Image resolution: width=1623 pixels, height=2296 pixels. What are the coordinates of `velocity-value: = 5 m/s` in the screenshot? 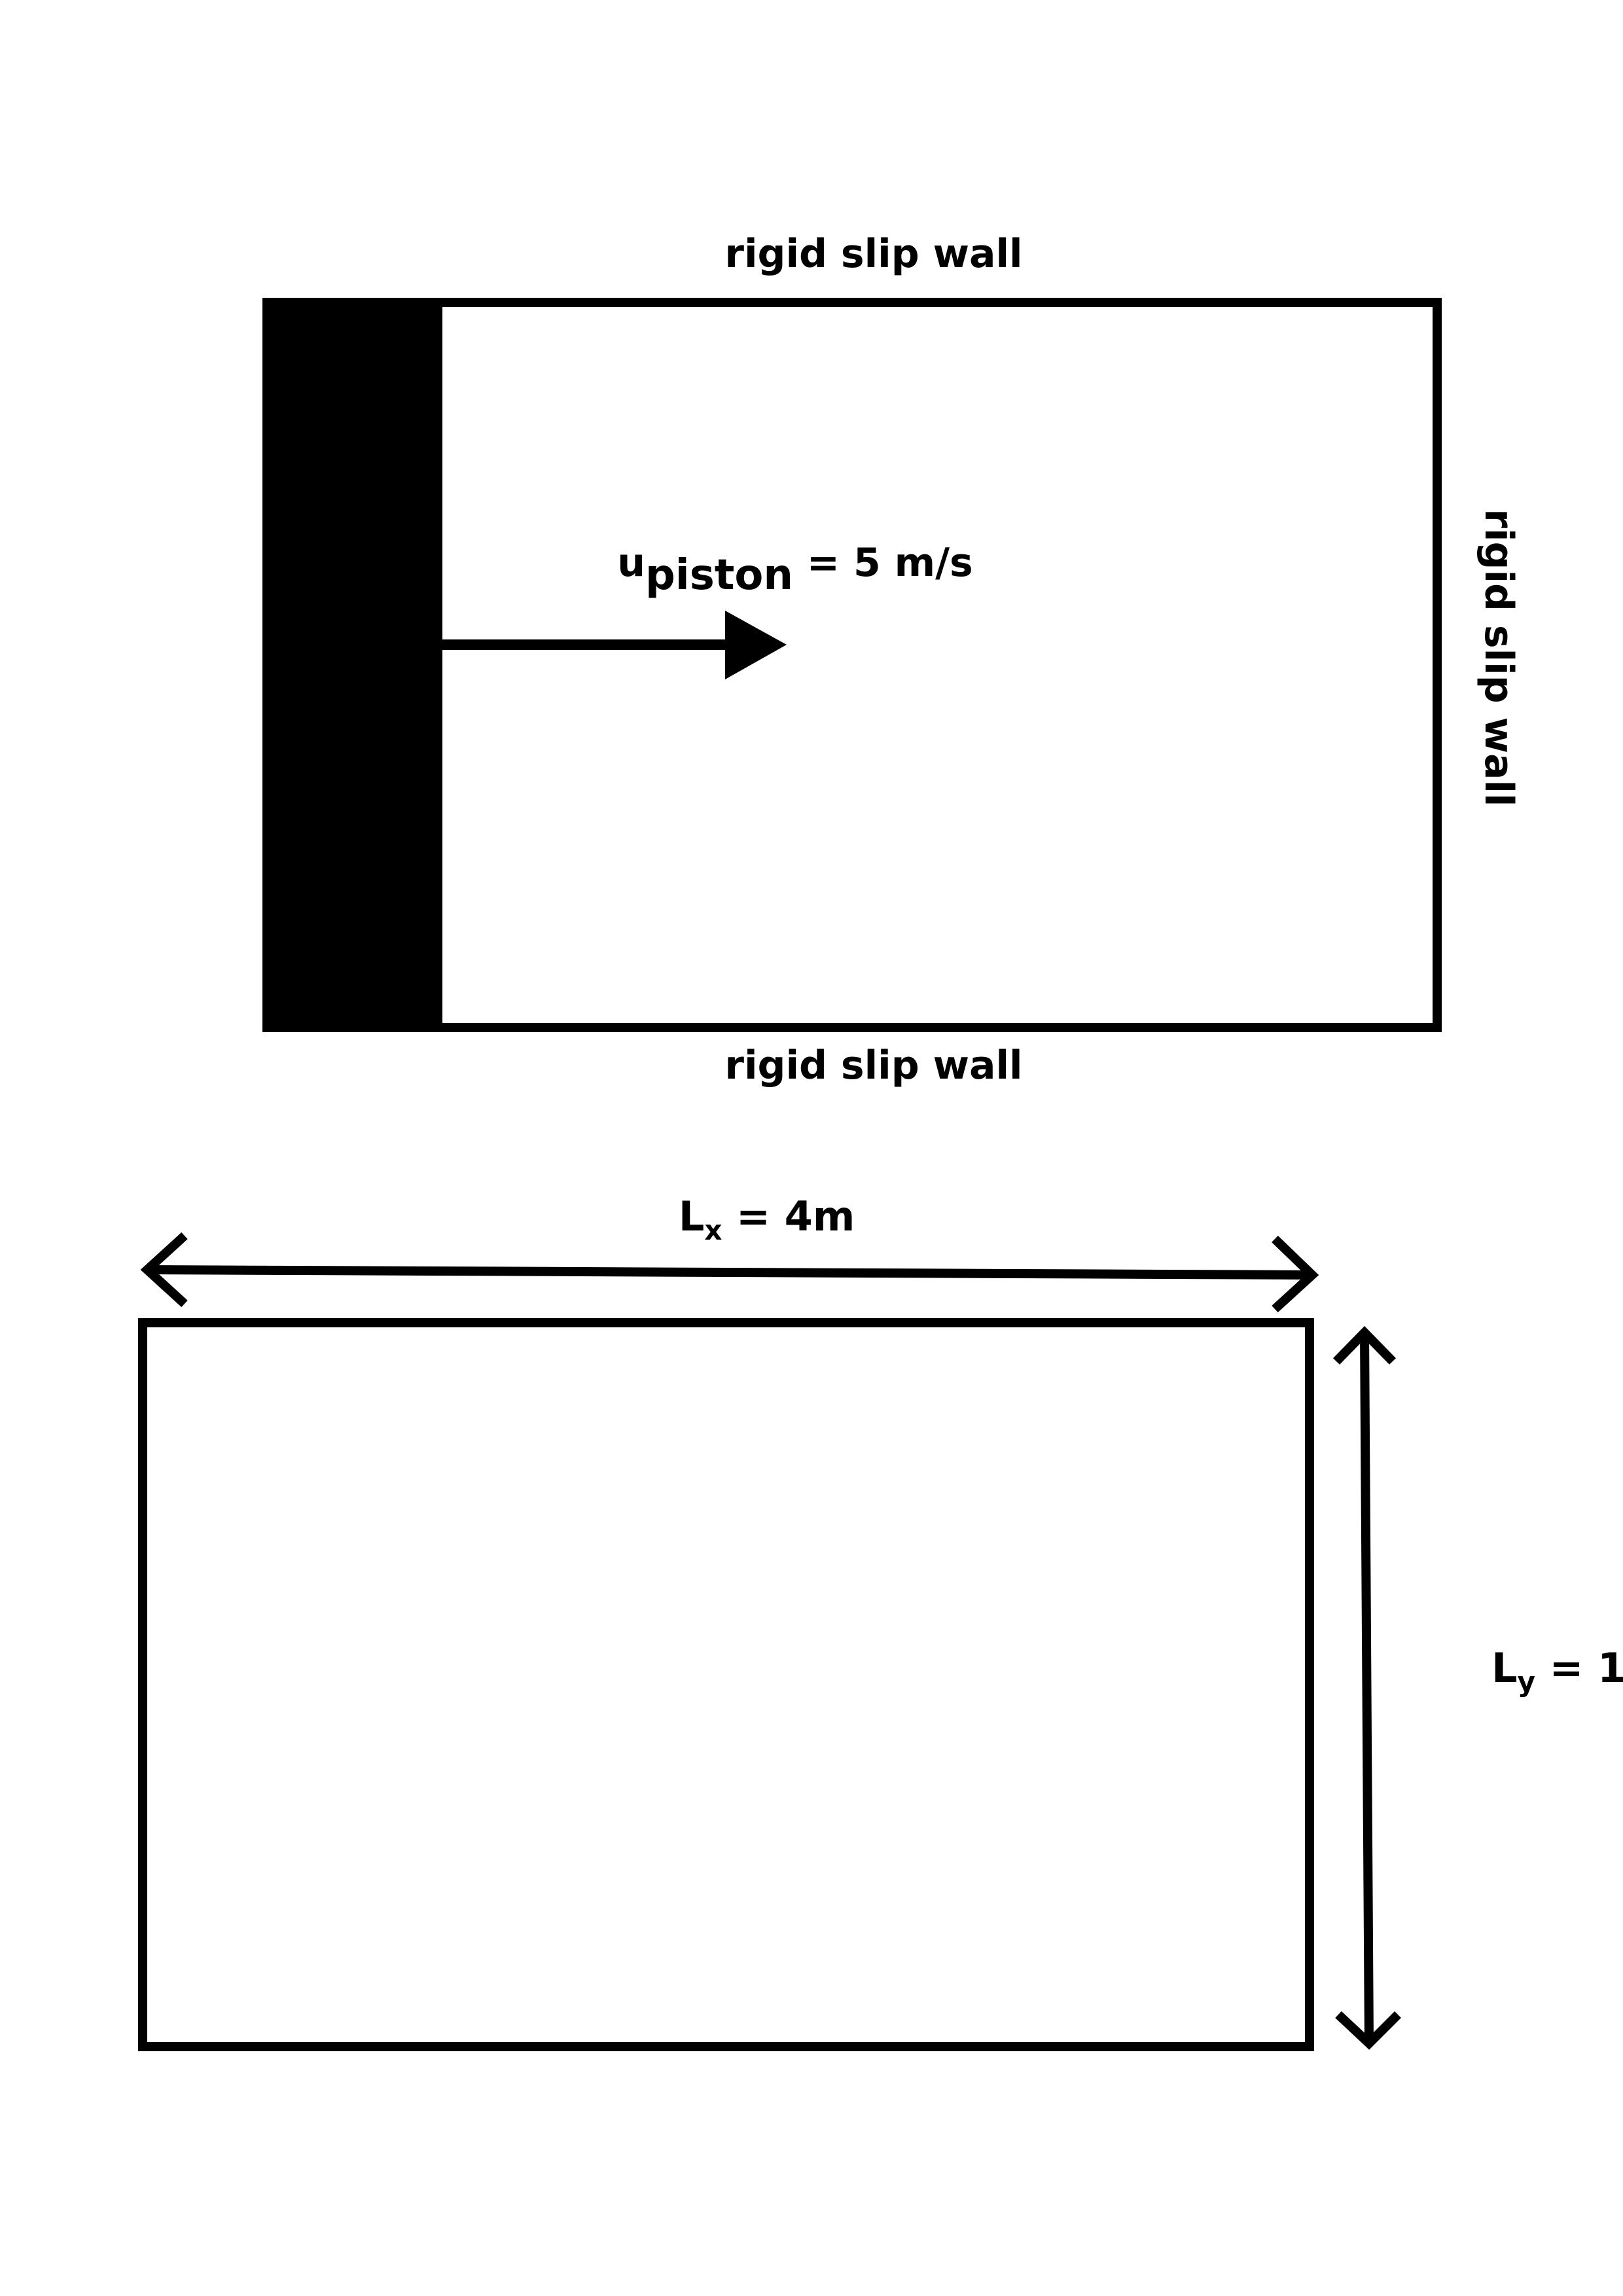 It's located at (883, 563).